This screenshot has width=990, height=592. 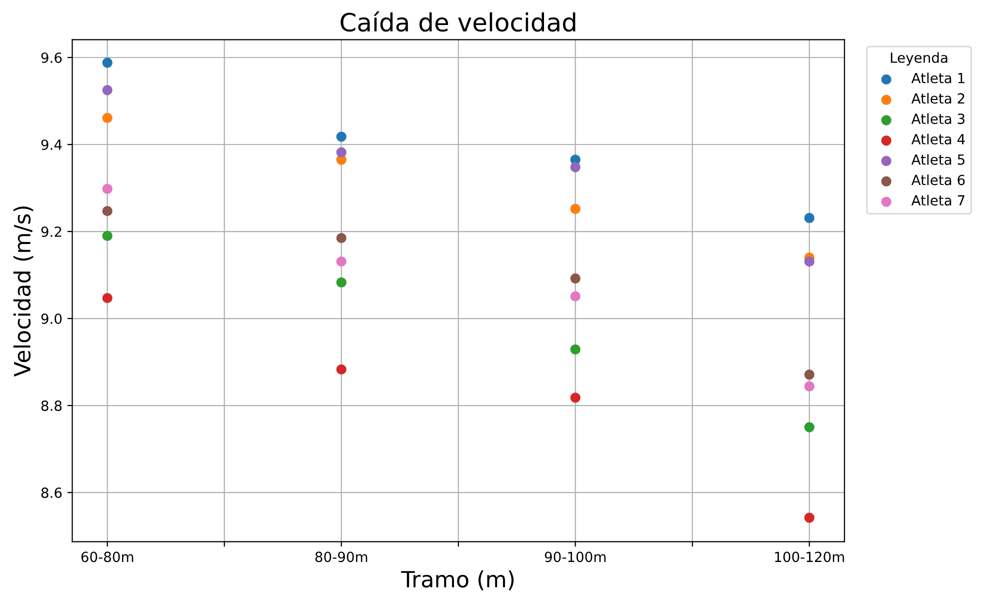 What do you see at coordinates (937, 200) in the screenshot?
I see `legend-label: Atleta 7` at bounding box center [937, 200].